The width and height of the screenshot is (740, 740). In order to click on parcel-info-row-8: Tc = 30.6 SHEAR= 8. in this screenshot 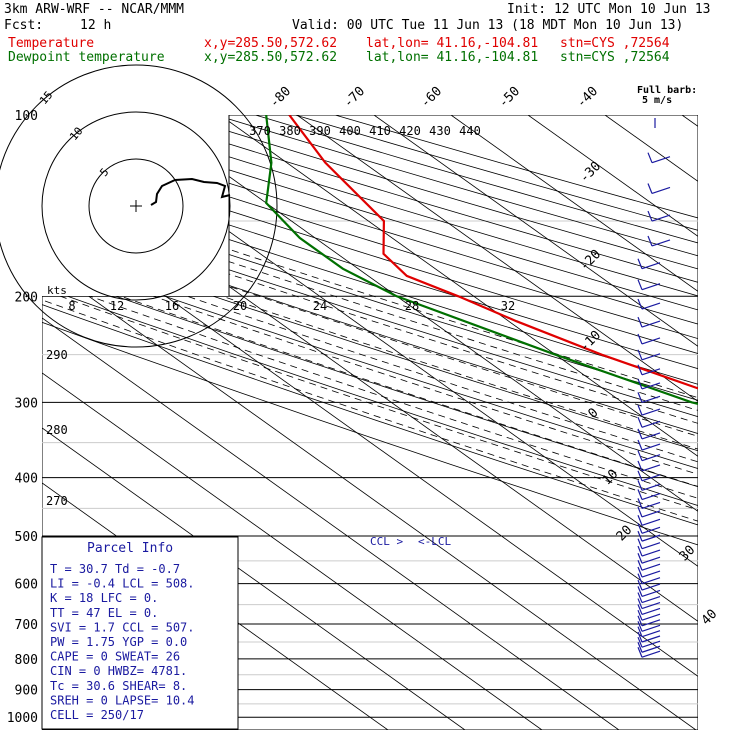, I will do `click(118, 686)`.